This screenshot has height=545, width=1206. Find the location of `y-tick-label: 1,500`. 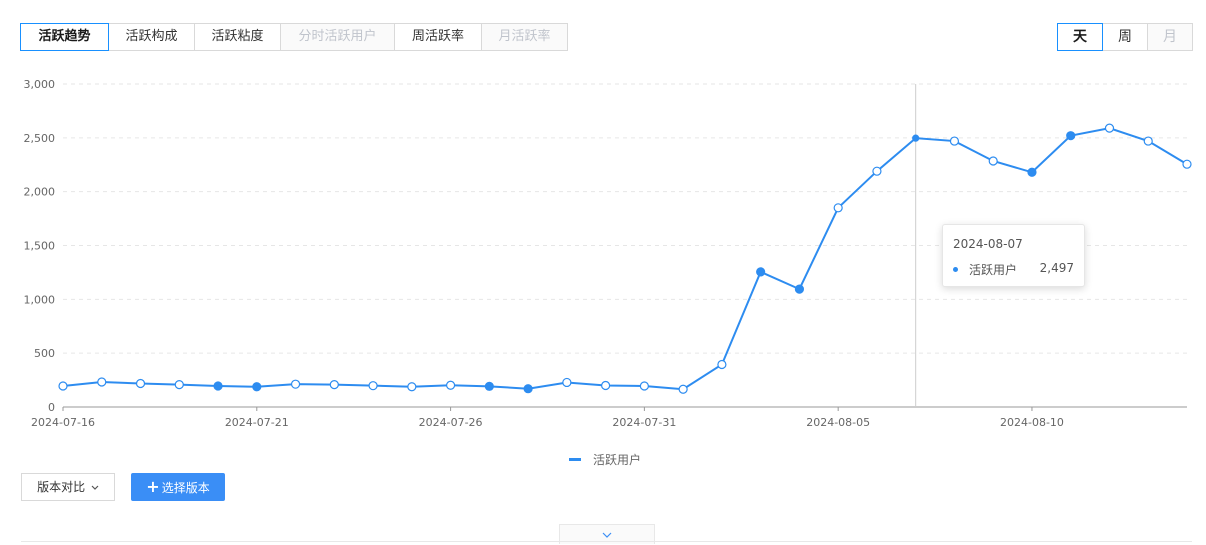

y-tick-label: 1,500 is located at coordinates (40, 246).